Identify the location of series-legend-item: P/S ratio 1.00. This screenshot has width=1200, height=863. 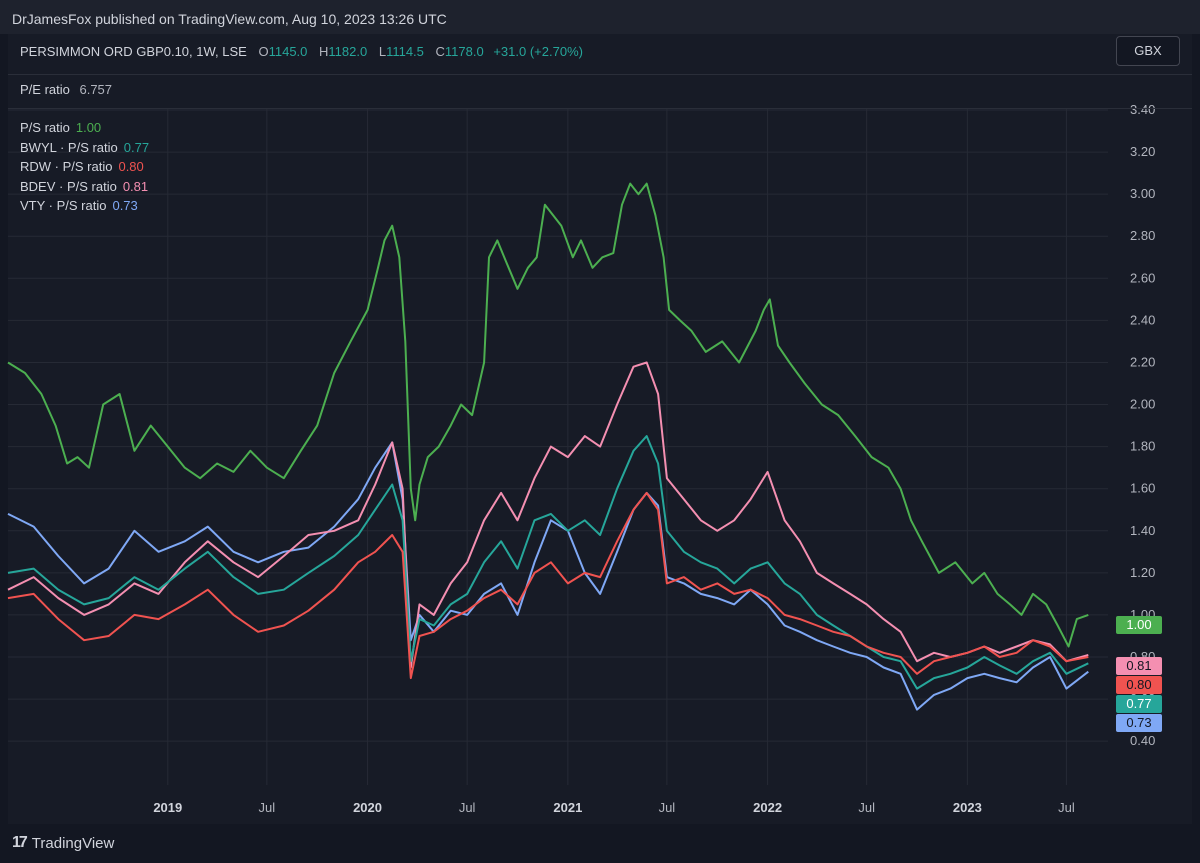
(60, 127).